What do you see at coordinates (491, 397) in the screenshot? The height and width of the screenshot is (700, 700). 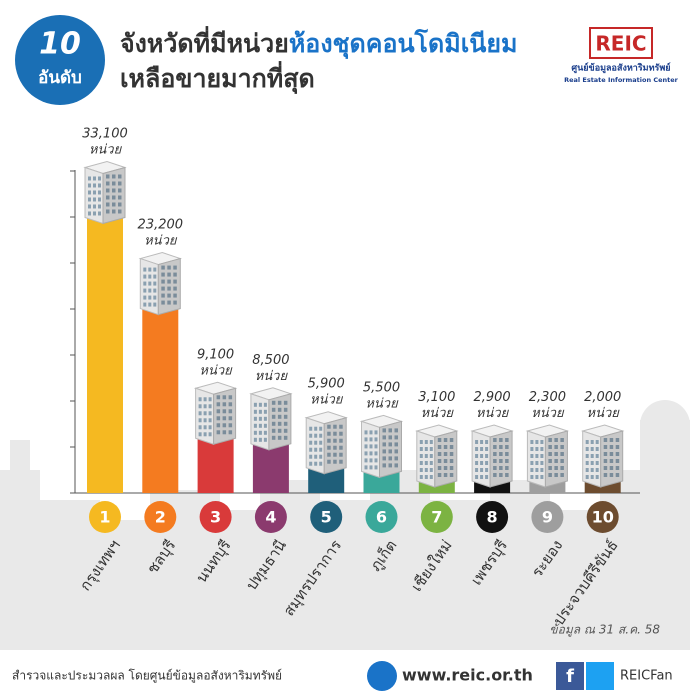 I see `value-label-line: 2,900` at bounding box center [491, 397].